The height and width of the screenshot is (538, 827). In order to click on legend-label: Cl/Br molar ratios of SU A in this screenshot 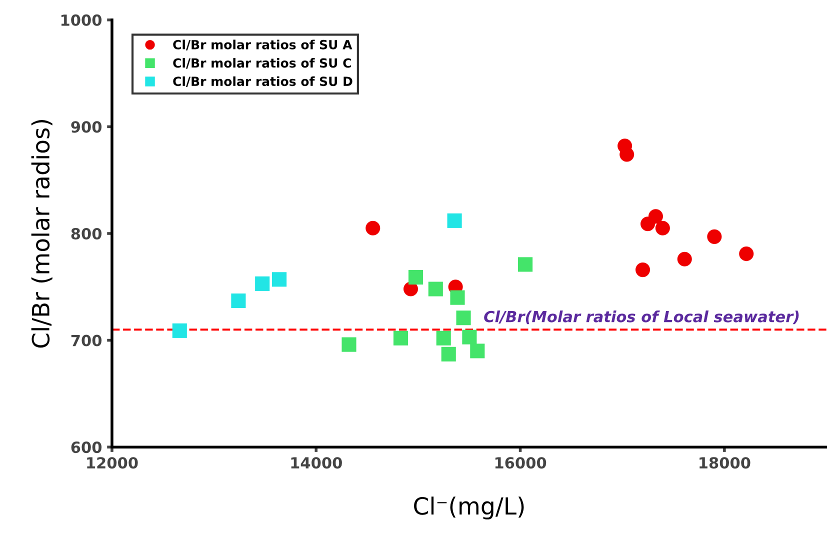, I will do `click(262, 45)`.